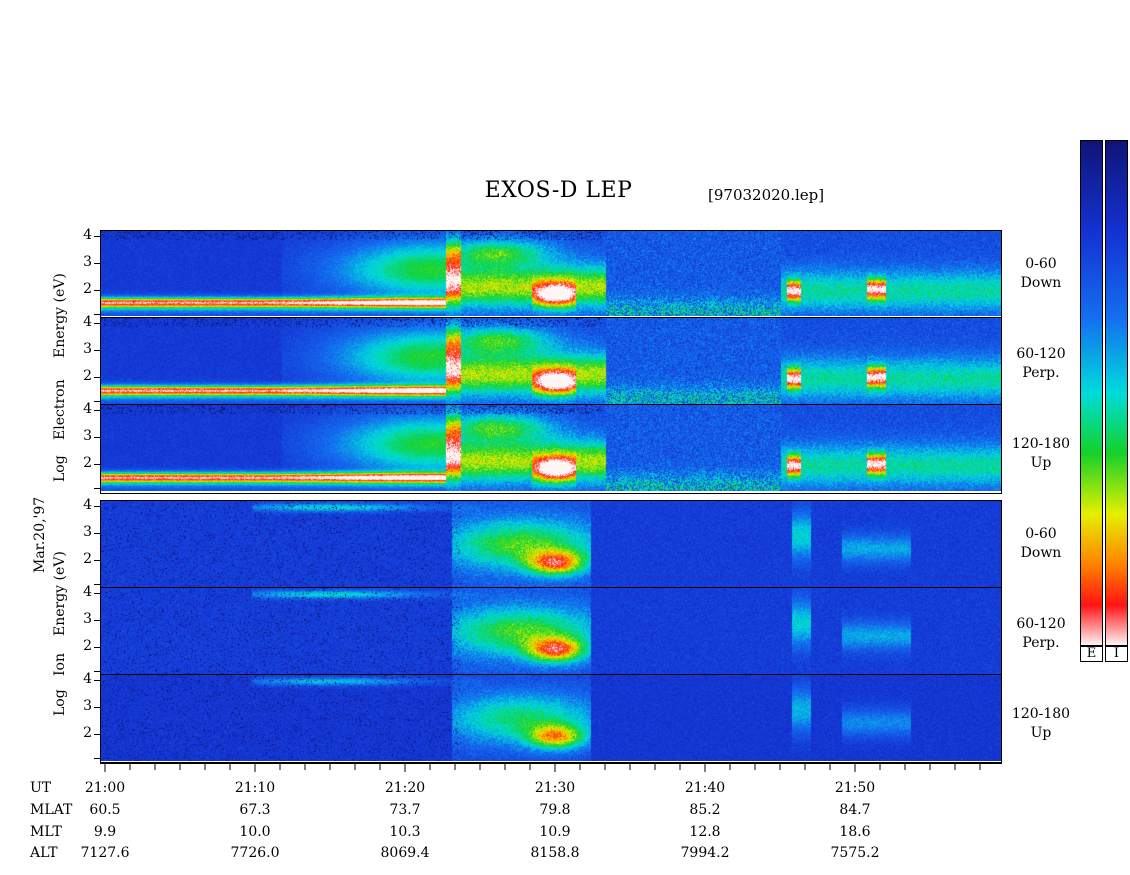 This screenshot has height=875, width=1130. I want to click on electron-panel-perp, so click(551, 361).